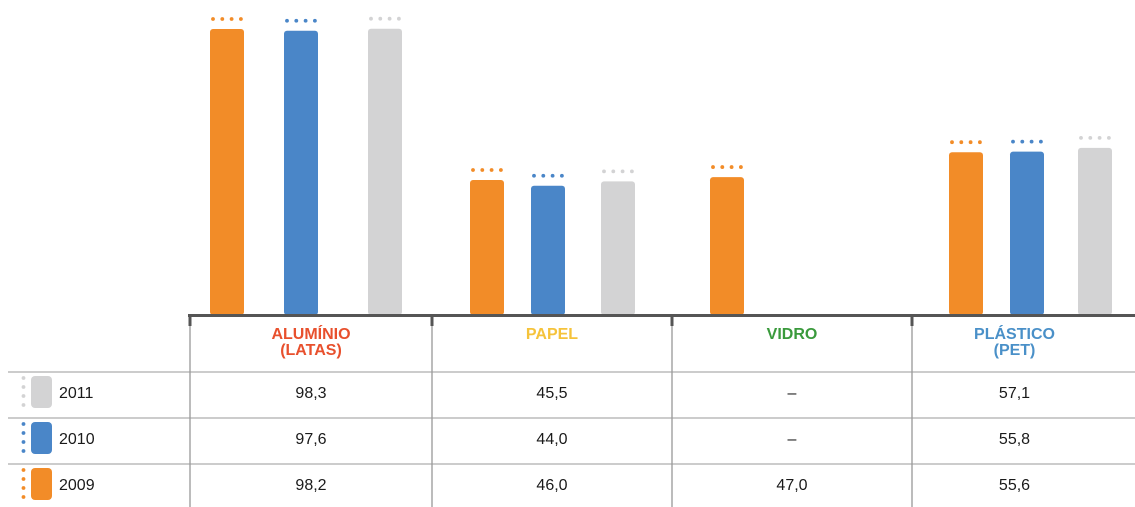 This screenshot has width=1135, height=507. I want to click on category-label-line: ALUMÍNIO, so click(310, 333).